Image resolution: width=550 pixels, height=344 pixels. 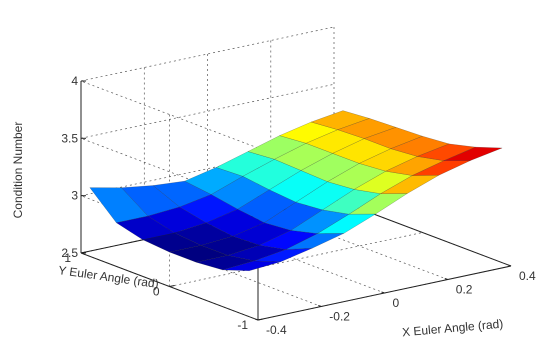 I want to click on y-axis-label: Y Euler Angle (rad), so click(x=108, y=277).